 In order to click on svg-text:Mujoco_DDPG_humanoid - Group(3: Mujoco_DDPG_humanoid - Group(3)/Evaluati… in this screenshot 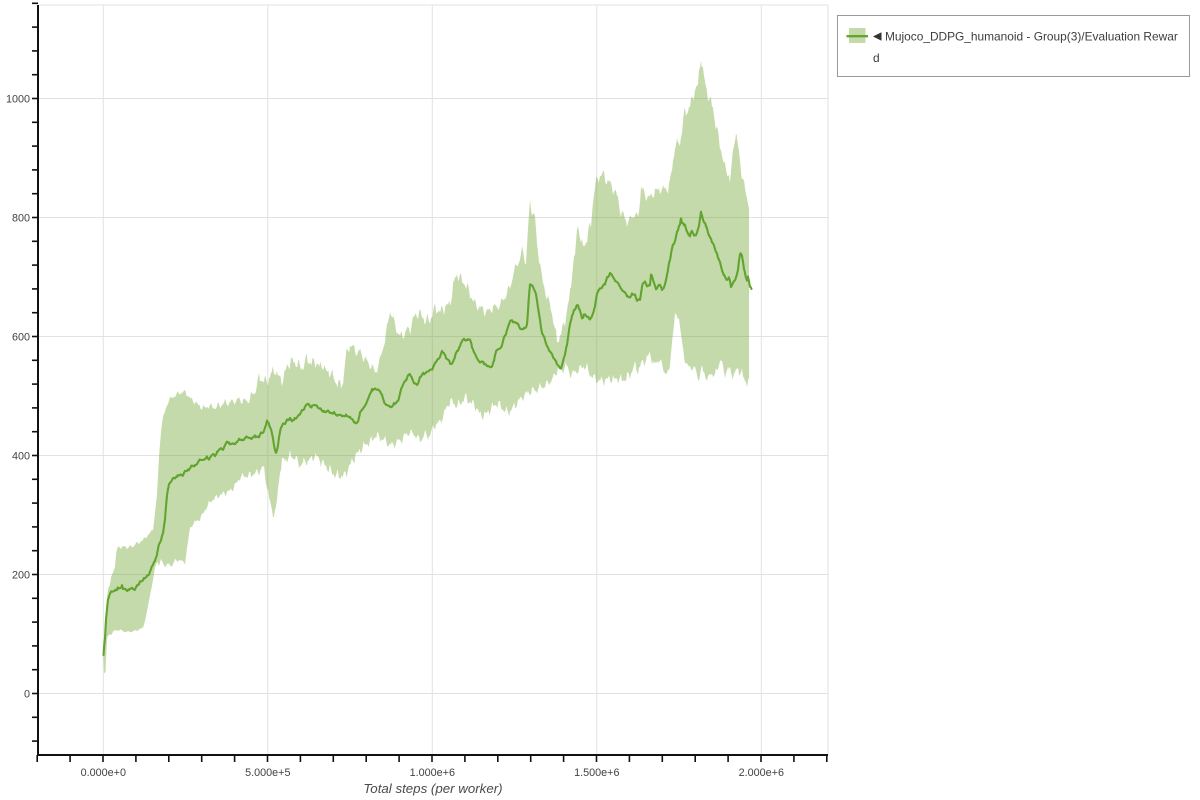, I will do `click(1031, 36)`.